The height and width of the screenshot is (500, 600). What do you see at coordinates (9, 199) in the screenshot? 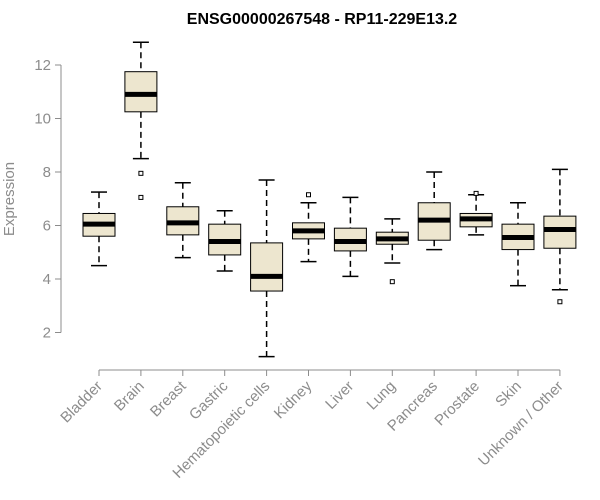
I see `y-axis-label: Expression` at bounding box center [9, 199].